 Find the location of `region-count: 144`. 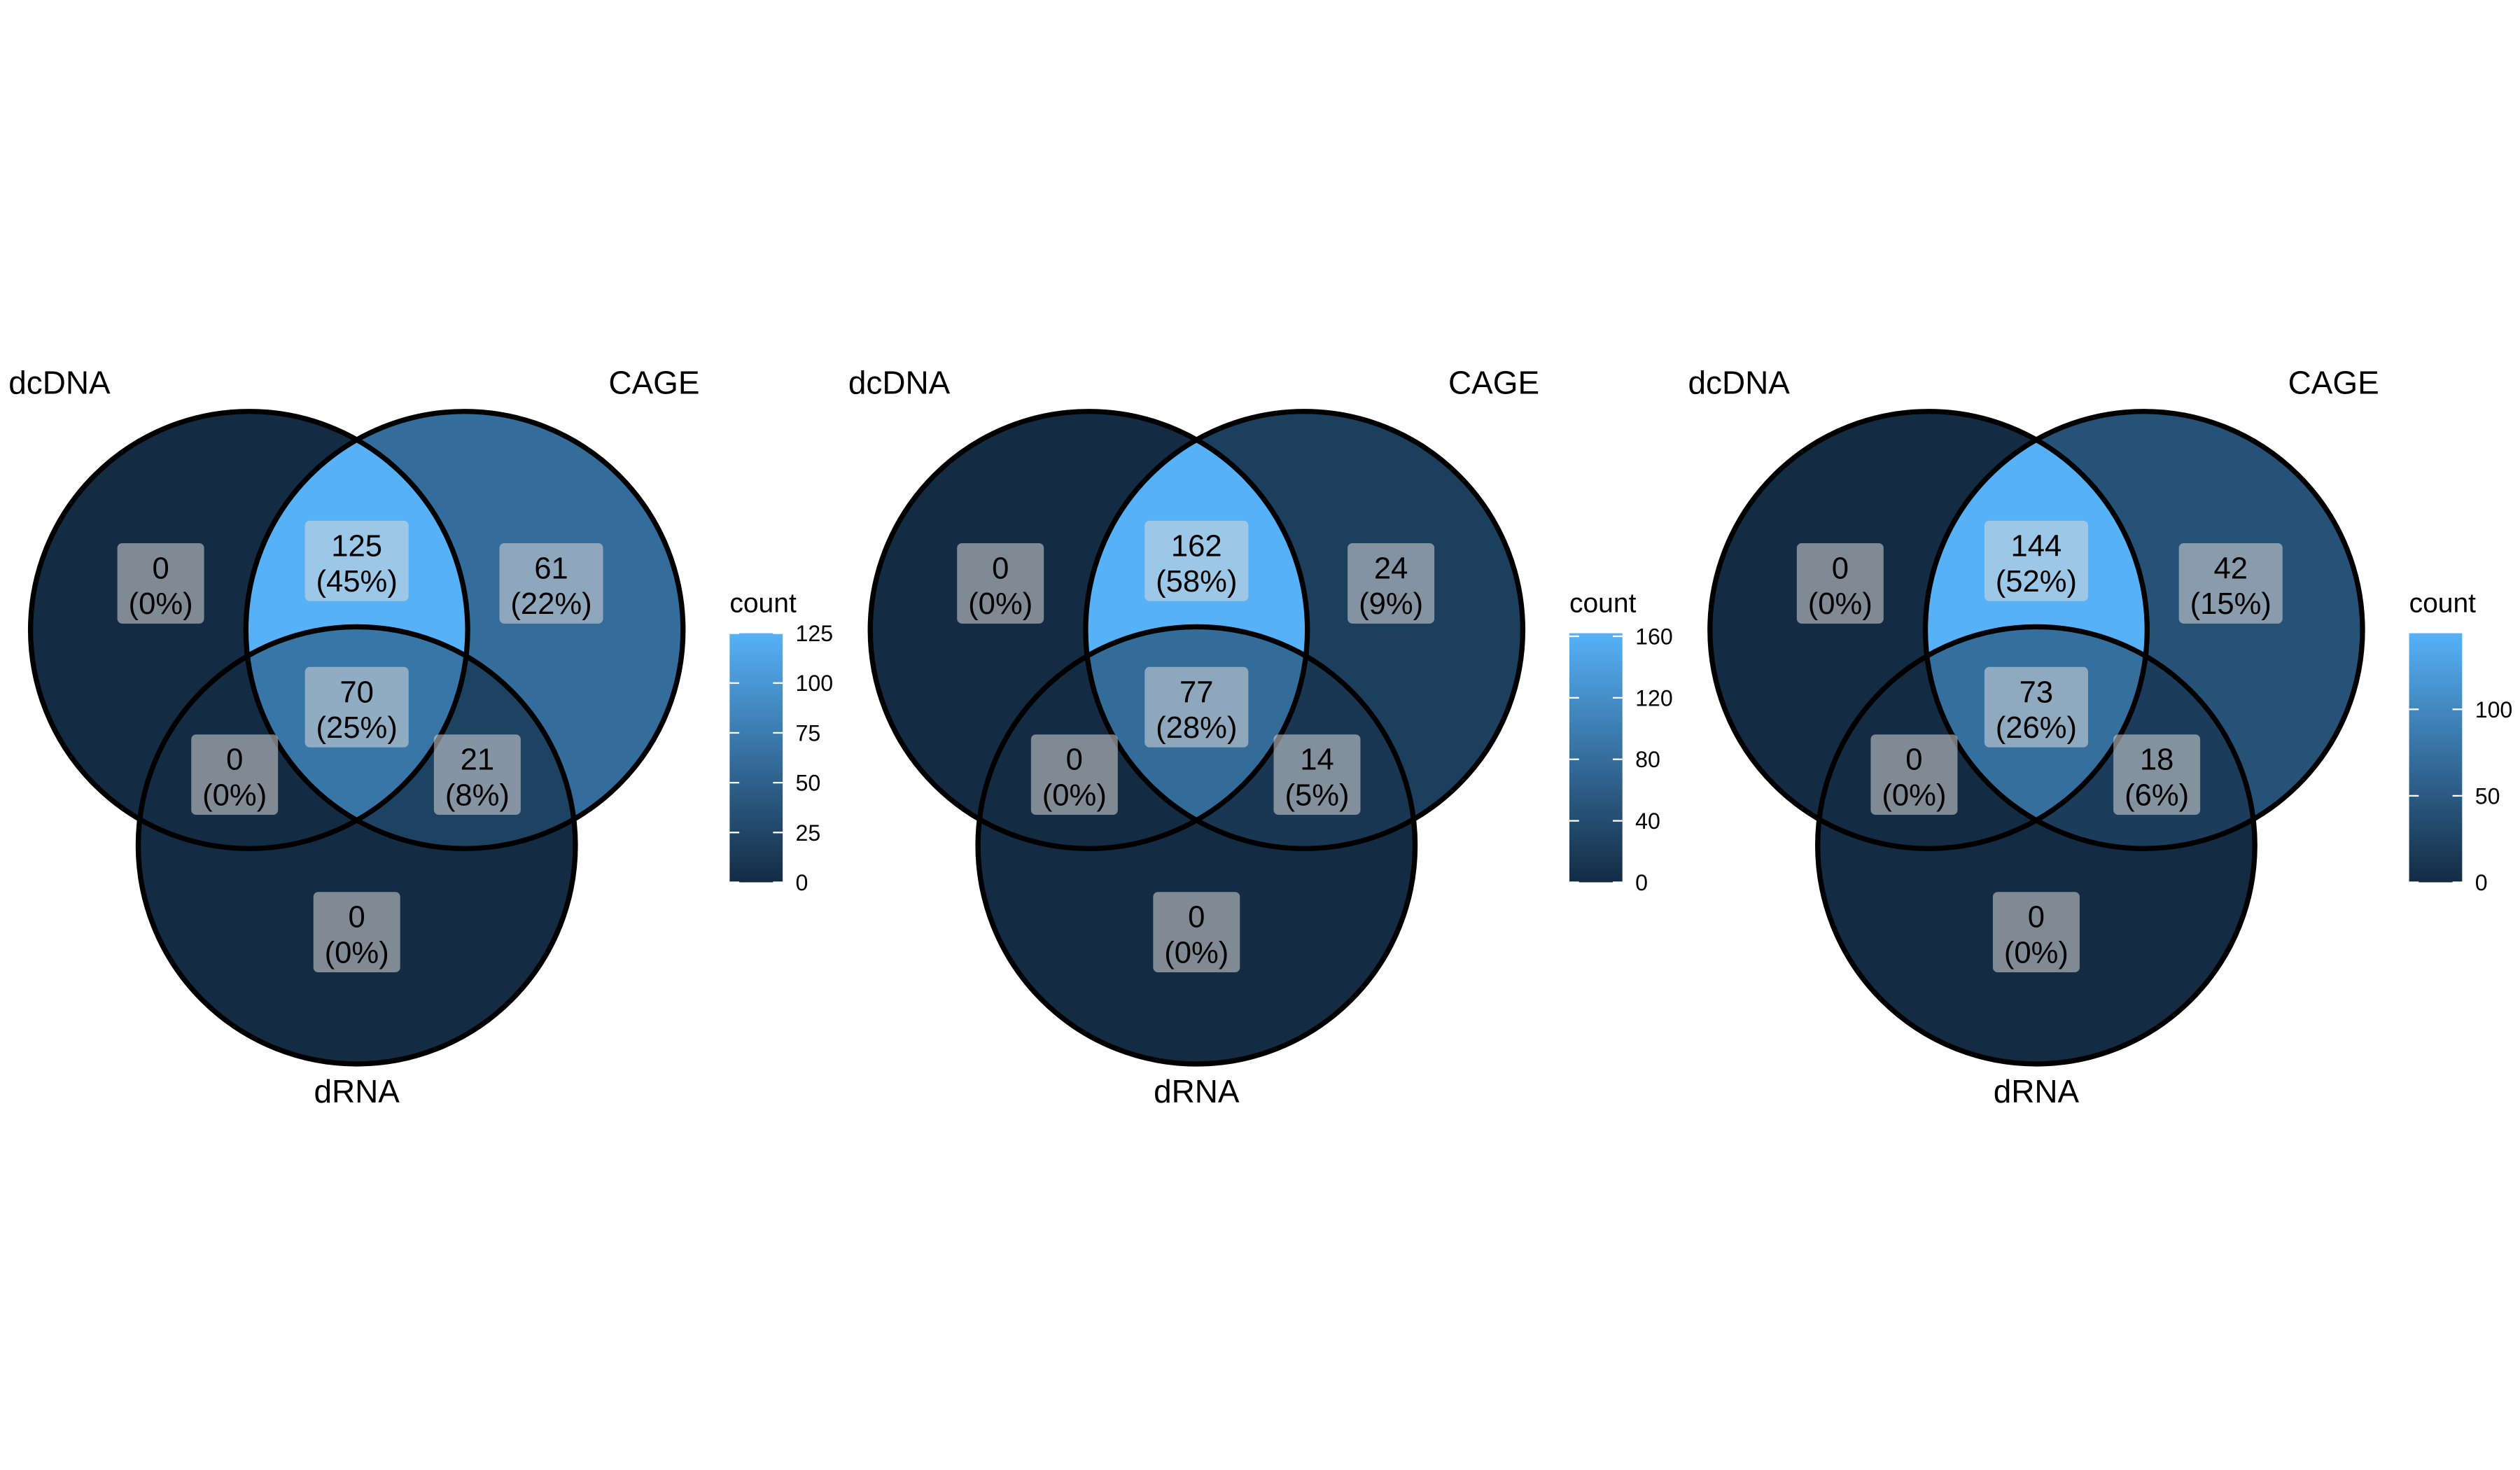

region-count: 144 is located at coordinates (2036, 546).